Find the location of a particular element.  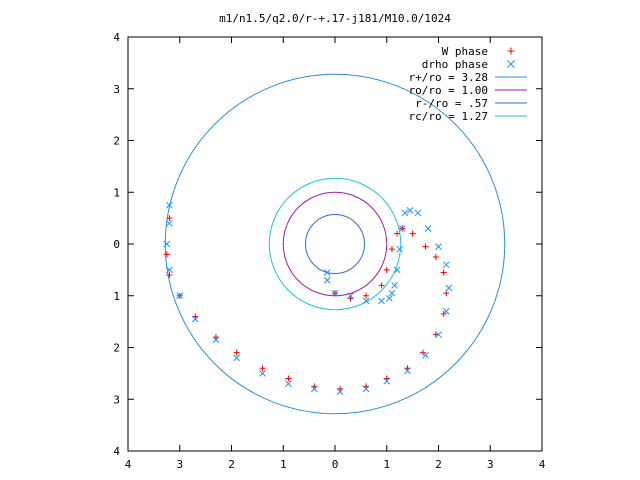

legend-label: ro/ro = 1.00 is located at coordinates (448, 90).